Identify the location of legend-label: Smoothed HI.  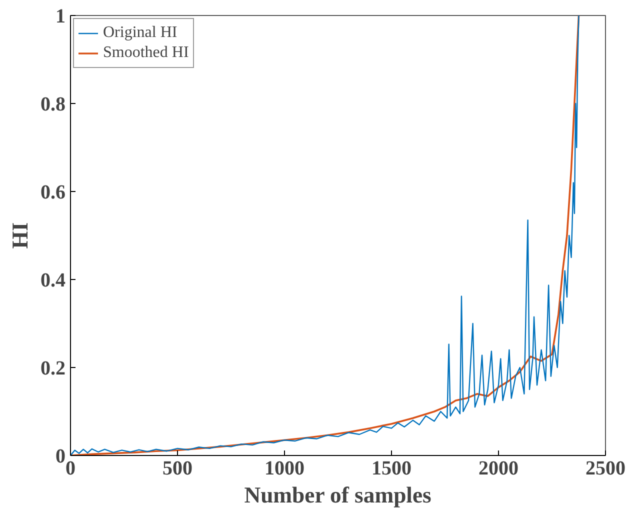
(146, 53).